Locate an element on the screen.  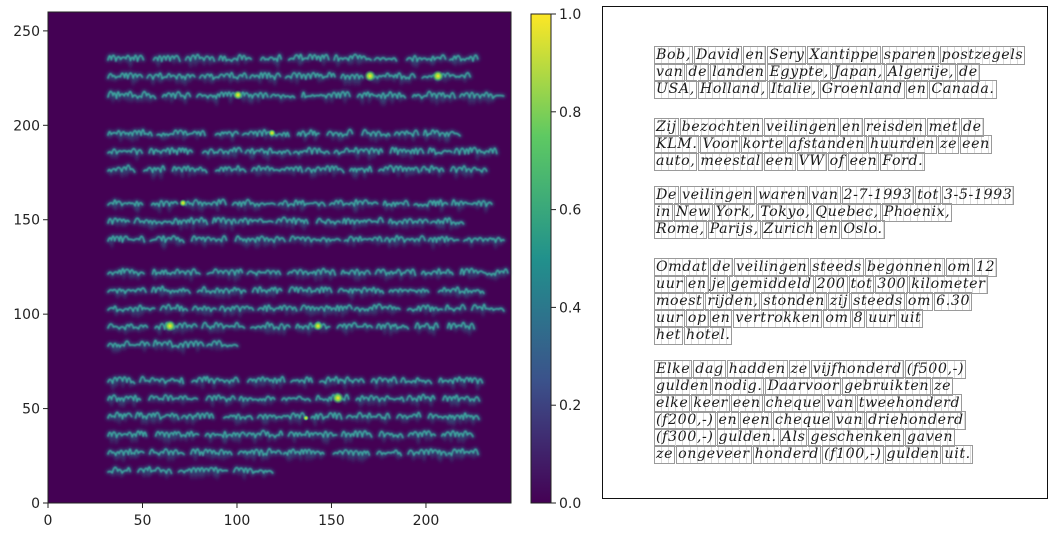
word-bounding-box: New is located at coordinates (693, 212).